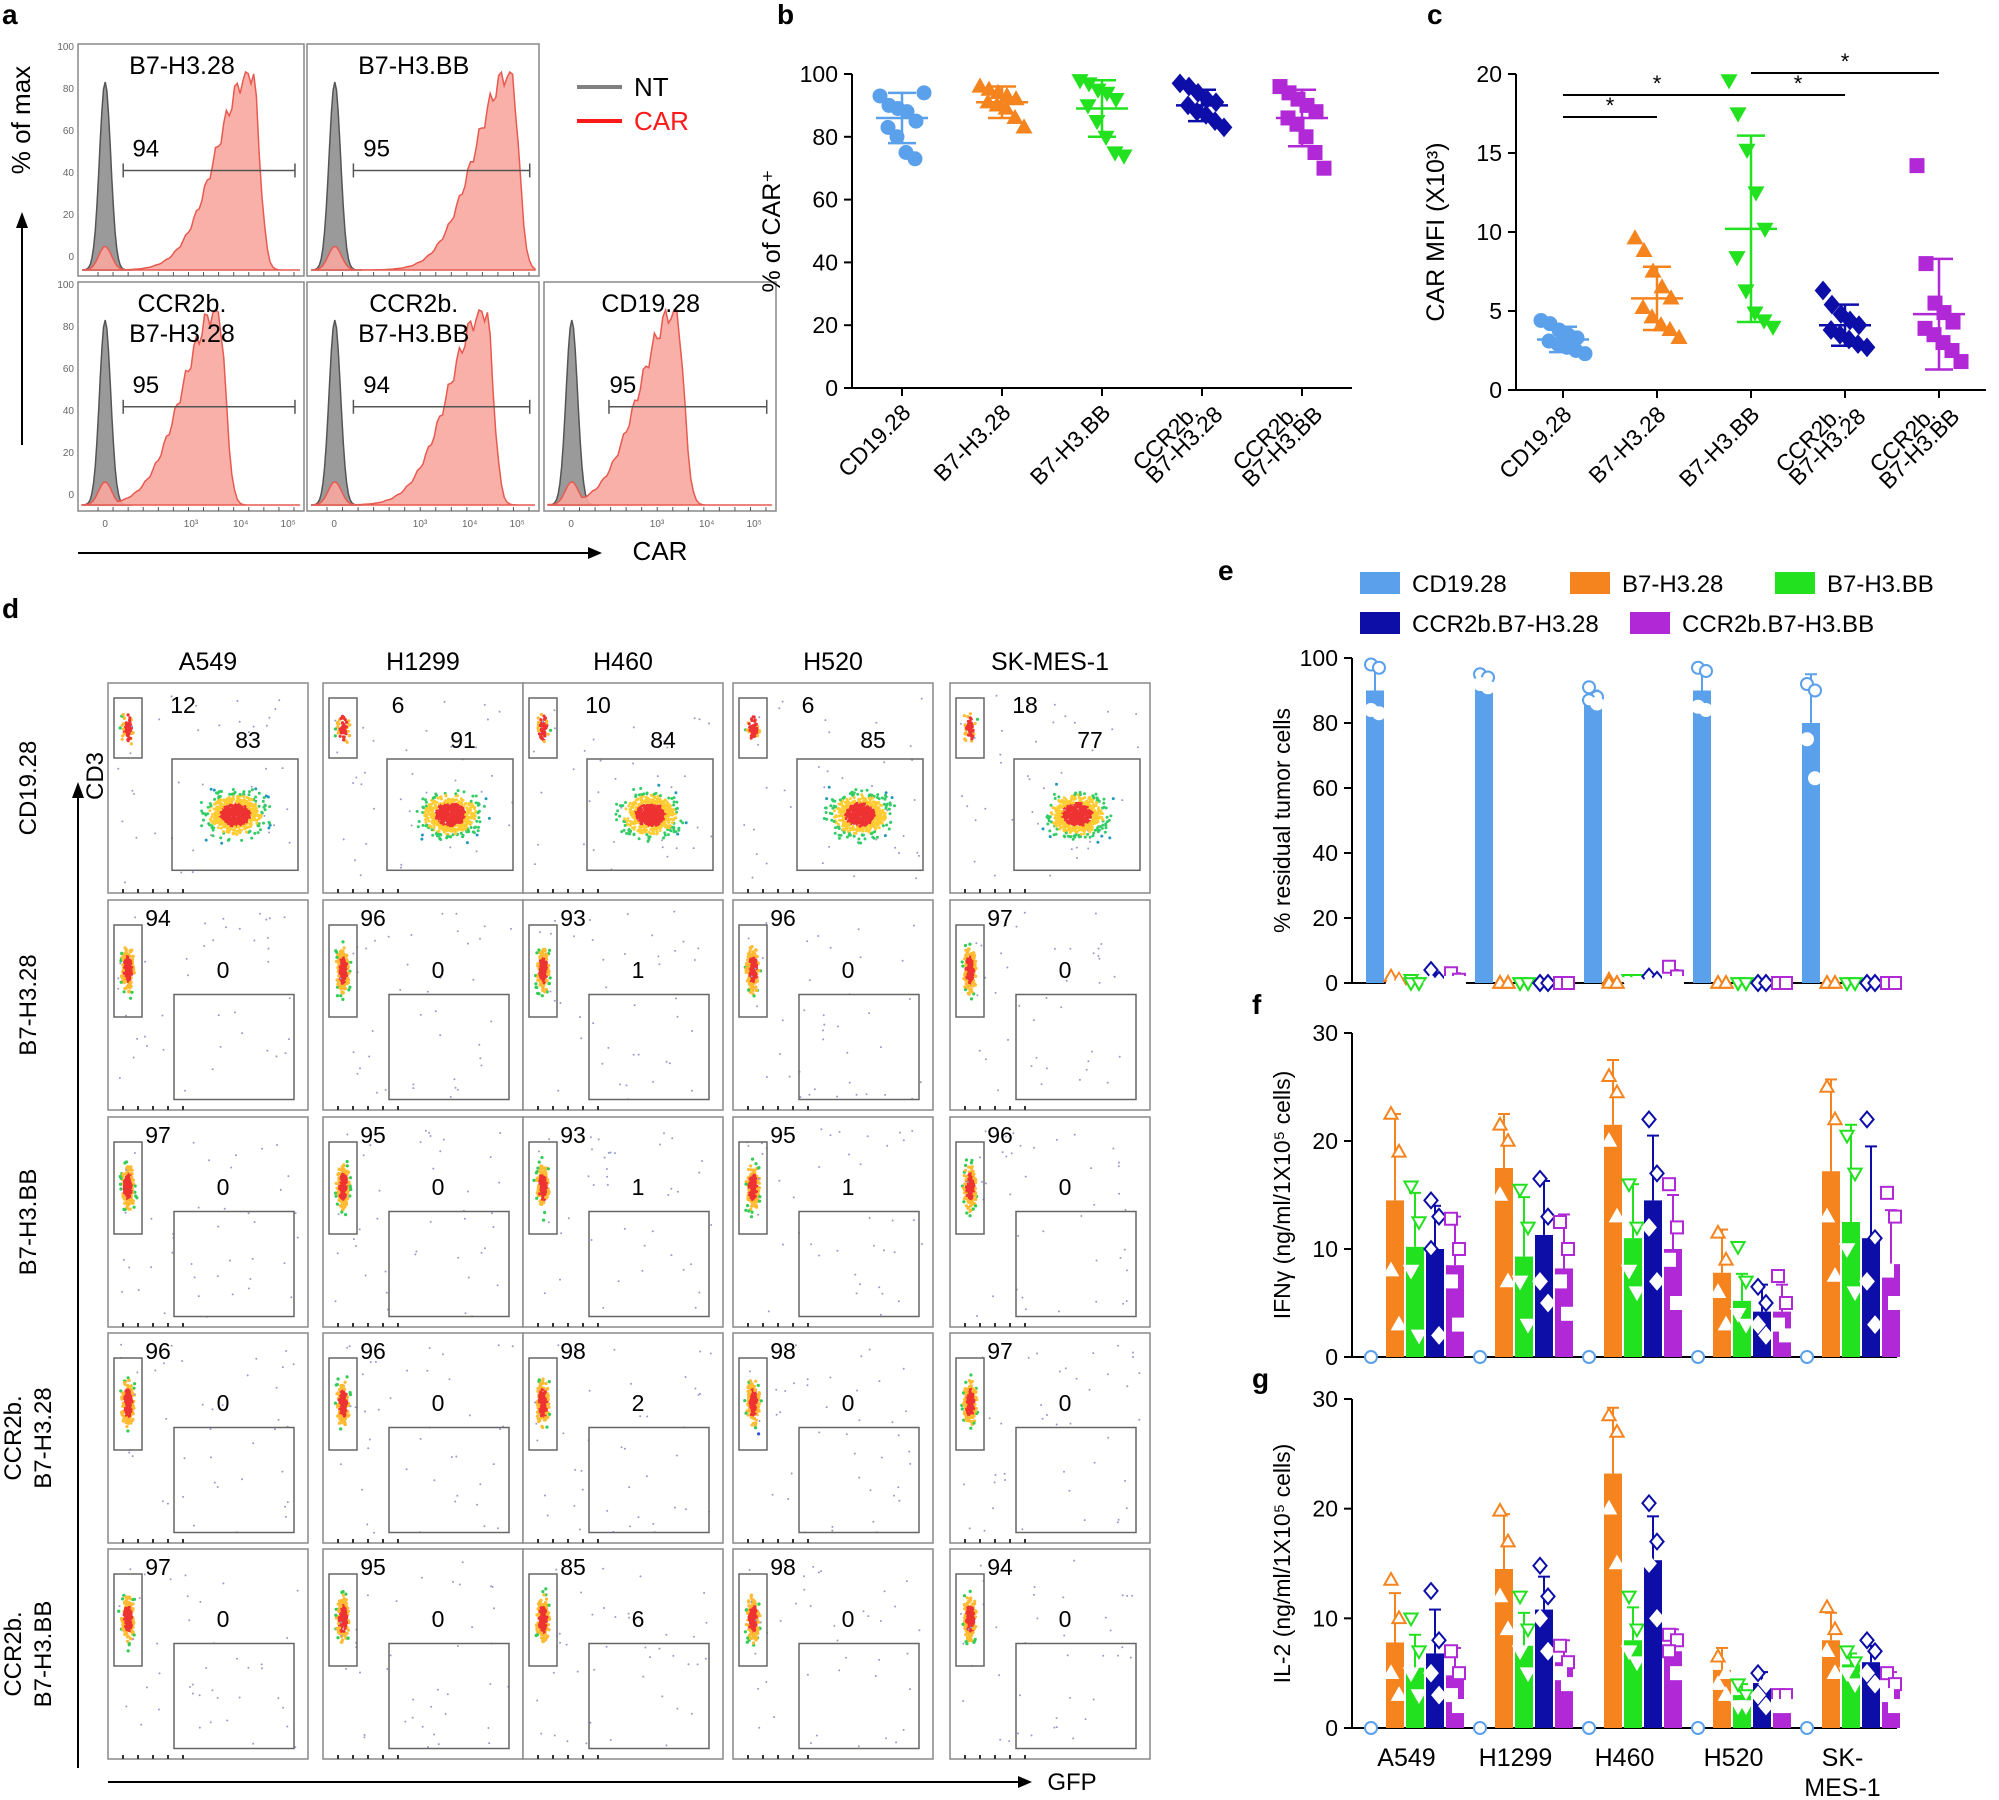 This screenshot has height=1800, width=1999. I want to click on x-arrowhead, so click(595, 553).